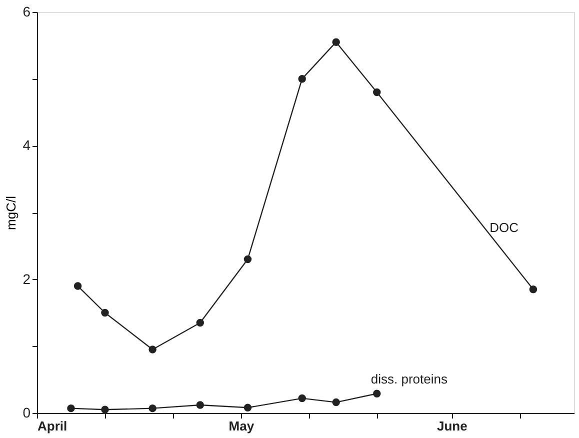 The height and width of the screenshot is (438, 579). Describe the element at coordinates (409, 379) in the screenshot. I see `series-label: diss. proteins` at that location.